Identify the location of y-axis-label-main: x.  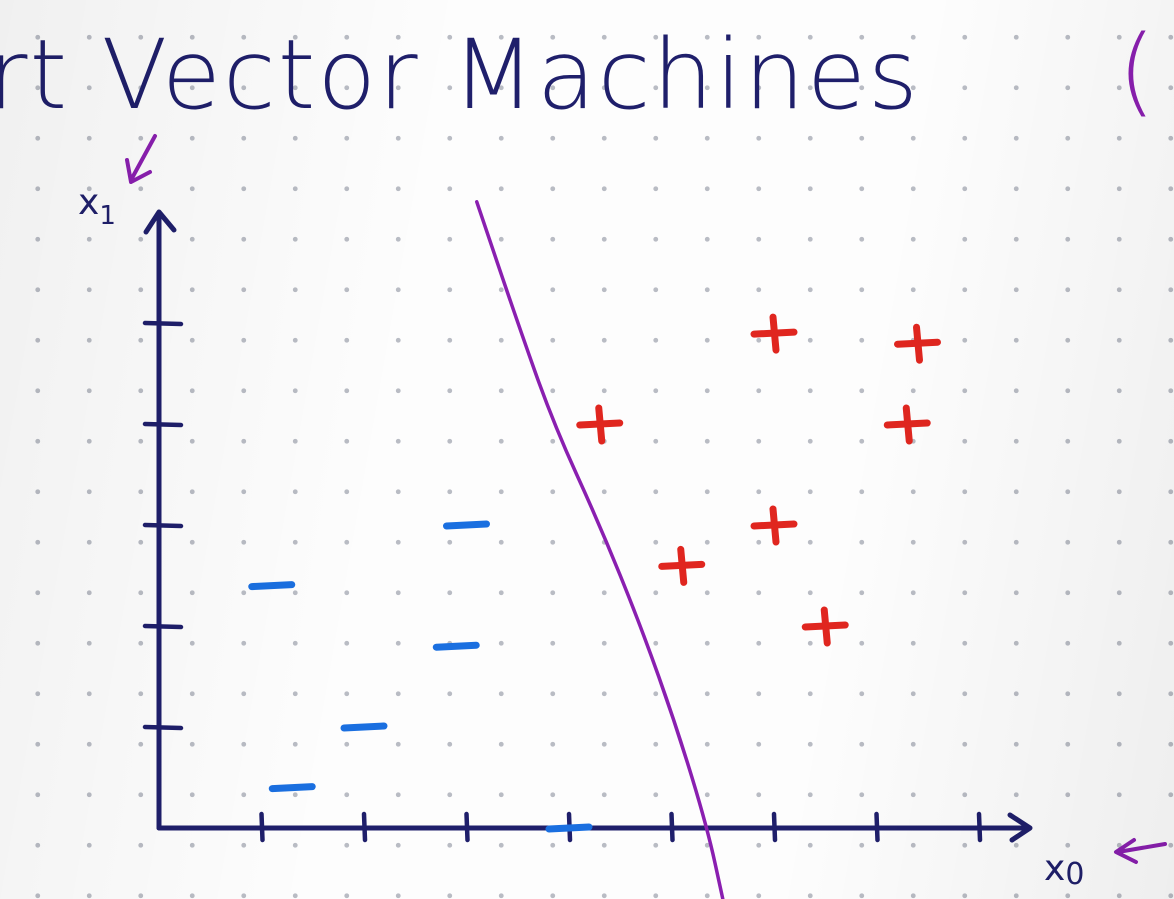
(88, 202).